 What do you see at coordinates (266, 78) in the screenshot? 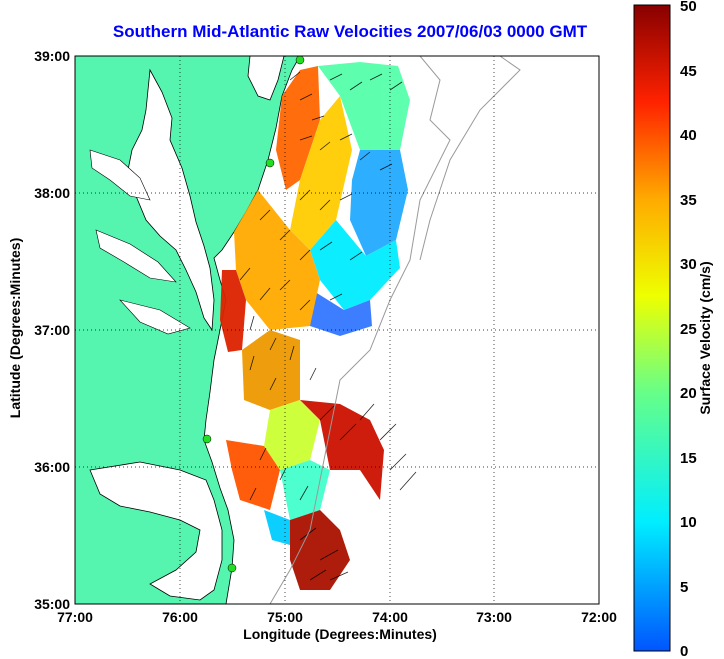
I see `delaware-bay` at bounding box center [266, 78].